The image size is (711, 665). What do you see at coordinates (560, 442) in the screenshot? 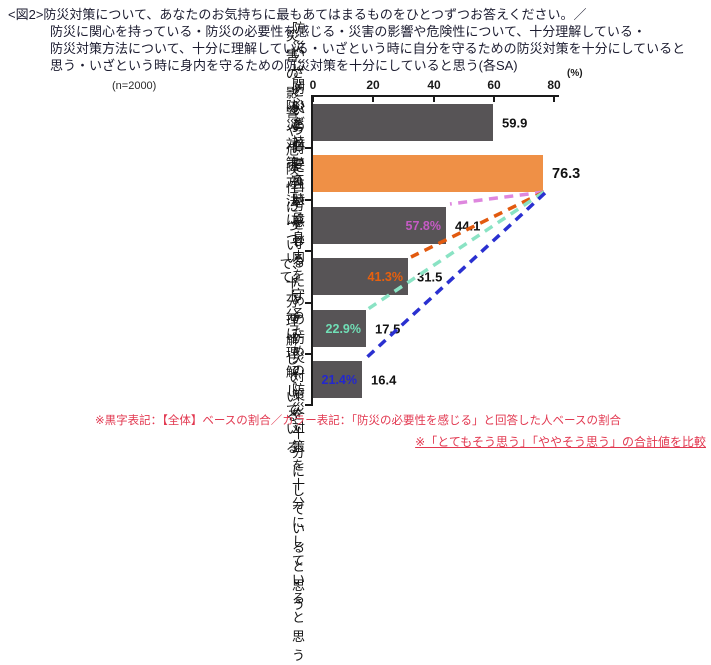
I see `note-comparison: ※「とてもそう思う」「ややそう思う」の合計値を比較` at bounding box center [560, 442].